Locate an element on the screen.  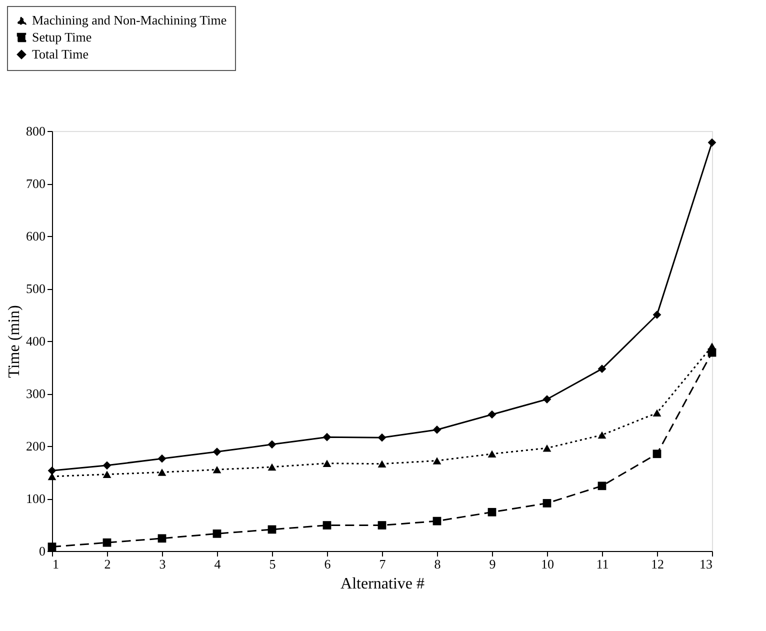
y-tick-label: 700 is located at coordinates (36, 183).